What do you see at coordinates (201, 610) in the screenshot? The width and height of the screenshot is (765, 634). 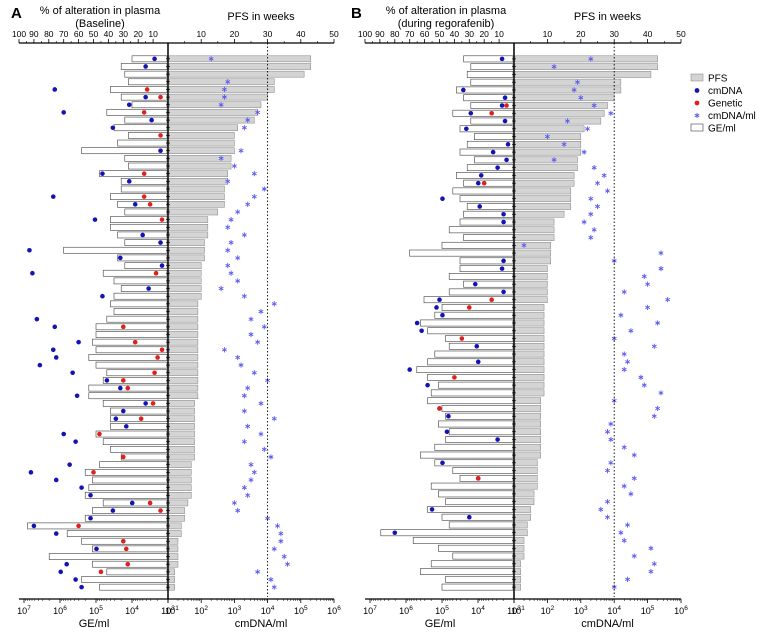 I see `cmdna-ml-tick-label: 10²` at bounding box center [201, 610].